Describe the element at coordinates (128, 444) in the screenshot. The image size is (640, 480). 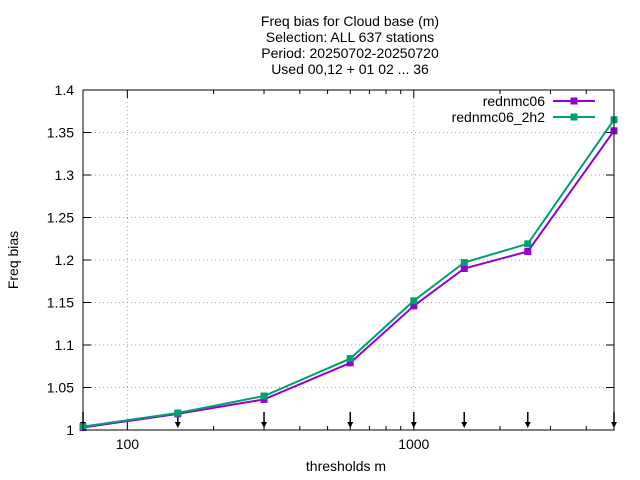
I see `x-tick-label: 100` at that location.